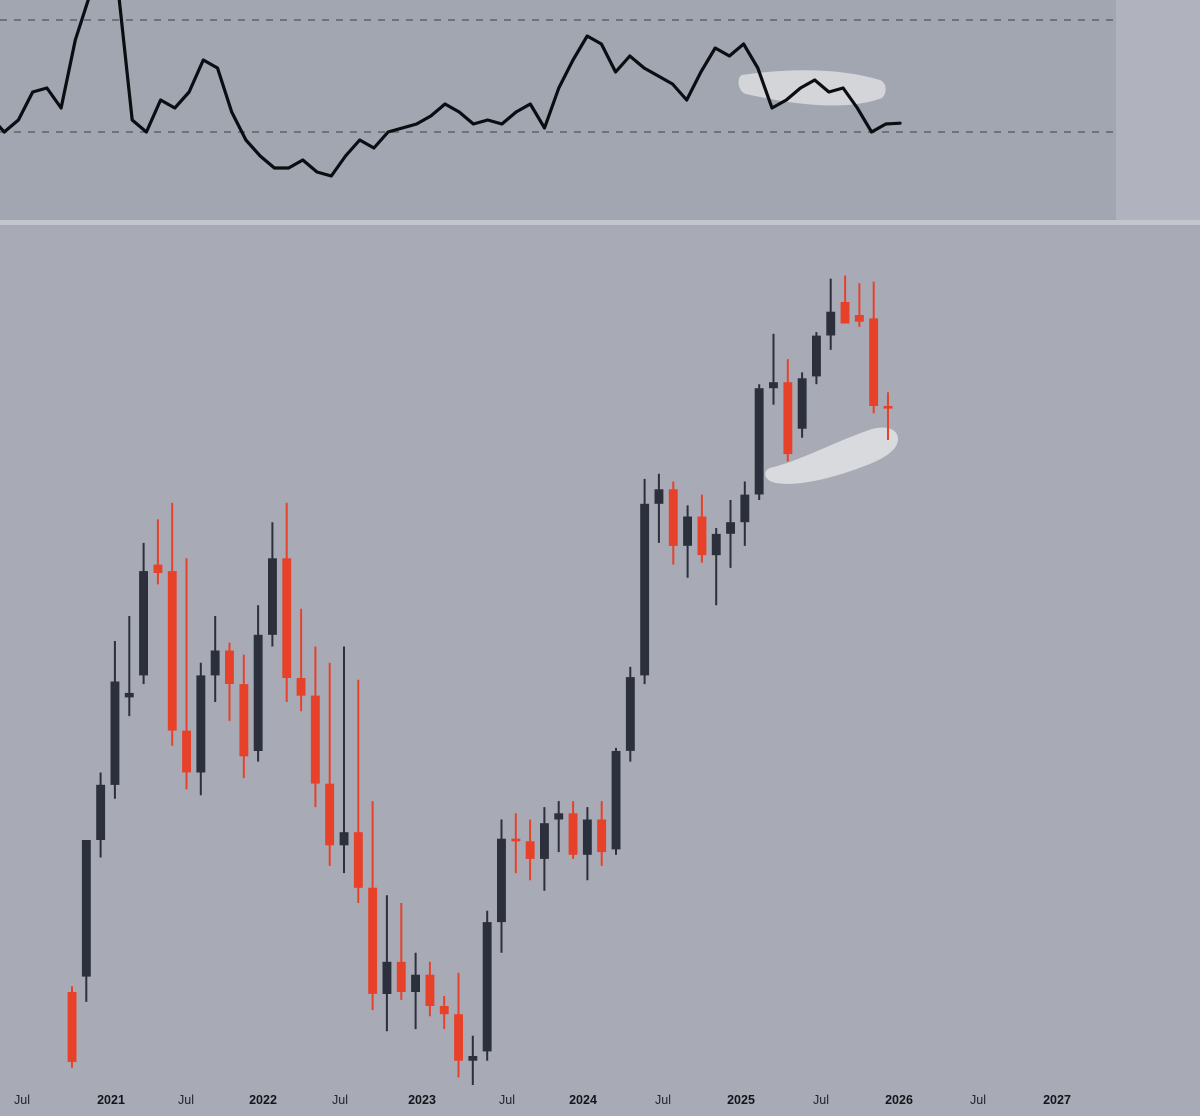 The width and height of the screenshot is (1200, 1116). What do you see at coordinates (899, 1100) in the screenshot?
I see `time-label-2026-11: 2026` at bounding box center [899, 1100].